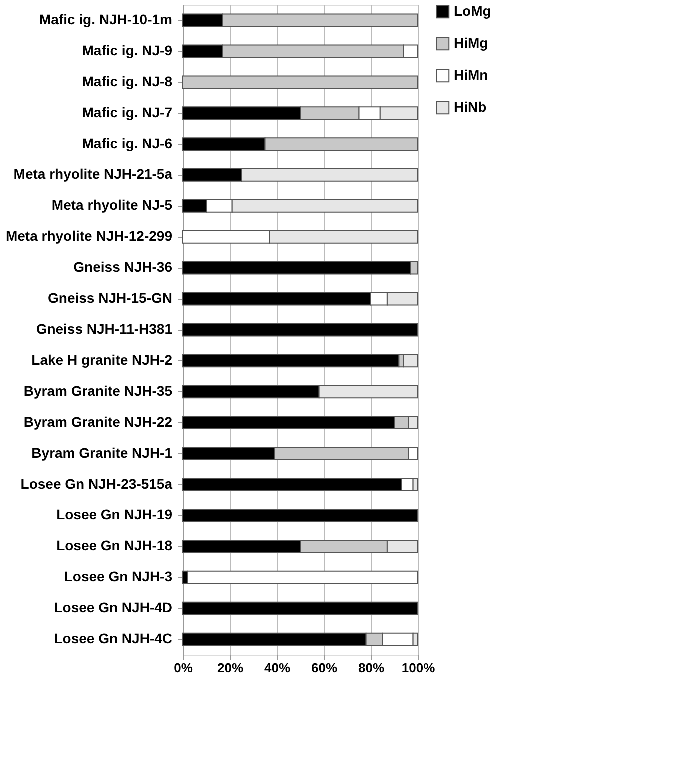 The height and width of the screenshot is (757, 679). I want to click on y-tick-label: Mafic ig. NJ-7, so click(127, 112).